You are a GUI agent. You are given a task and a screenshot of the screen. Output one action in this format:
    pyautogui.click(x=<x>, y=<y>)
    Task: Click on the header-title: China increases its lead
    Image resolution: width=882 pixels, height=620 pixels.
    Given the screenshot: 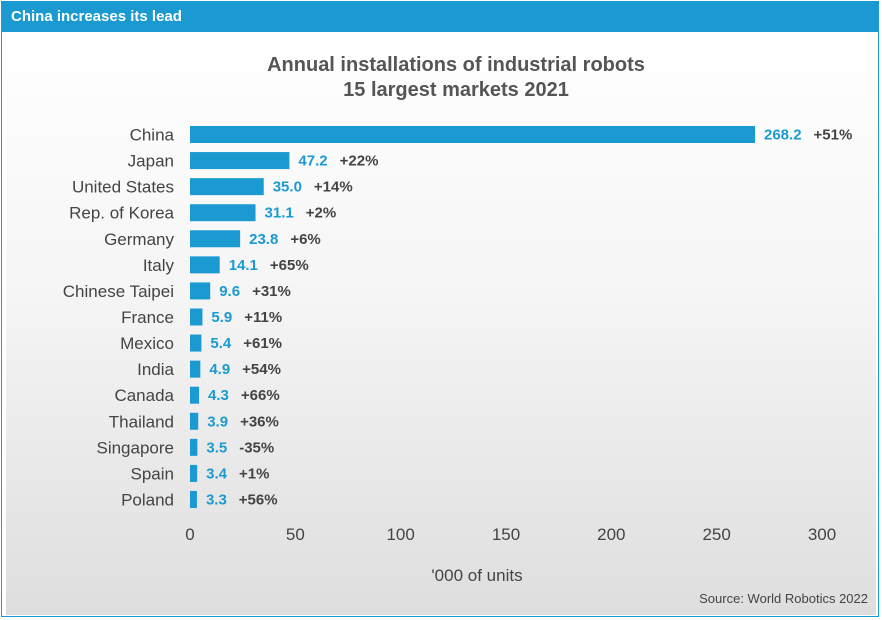 What is the action you would take?
    pyautogui.click(x=96, y=16)
    